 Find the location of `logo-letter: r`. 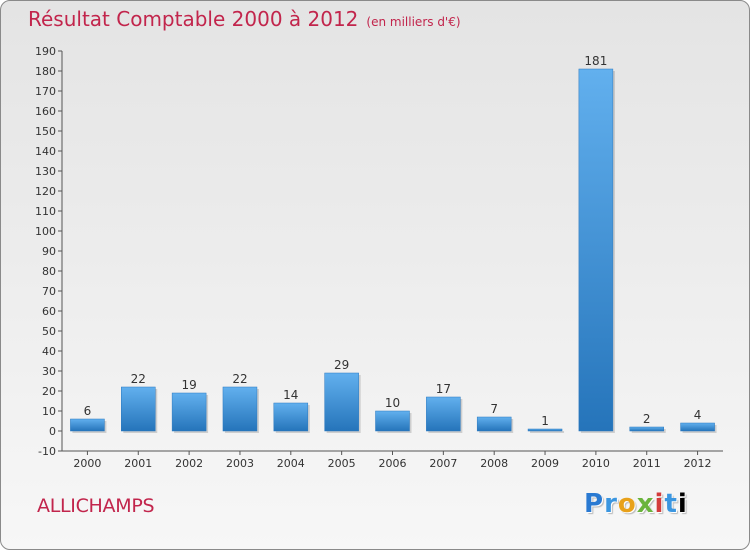

logo-letter: r is located at coordinates (611, 504).